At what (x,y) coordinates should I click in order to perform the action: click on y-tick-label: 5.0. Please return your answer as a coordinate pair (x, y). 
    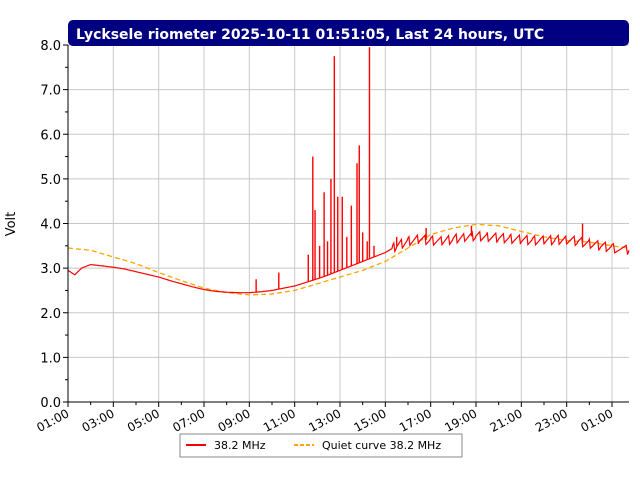
    Looking at the image, I should click on (50, 180).